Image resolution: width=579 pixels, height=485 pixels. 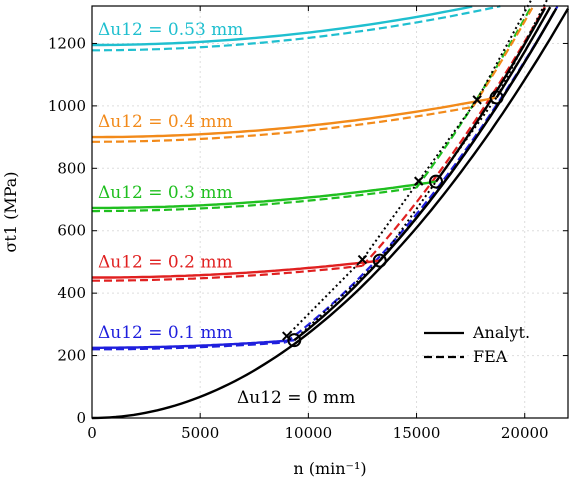 What do you see at coordinates (165, 333) in the screenshot?
I see `series-label: Δu12 = 0.1 mm` at bounding box center [165, 333].